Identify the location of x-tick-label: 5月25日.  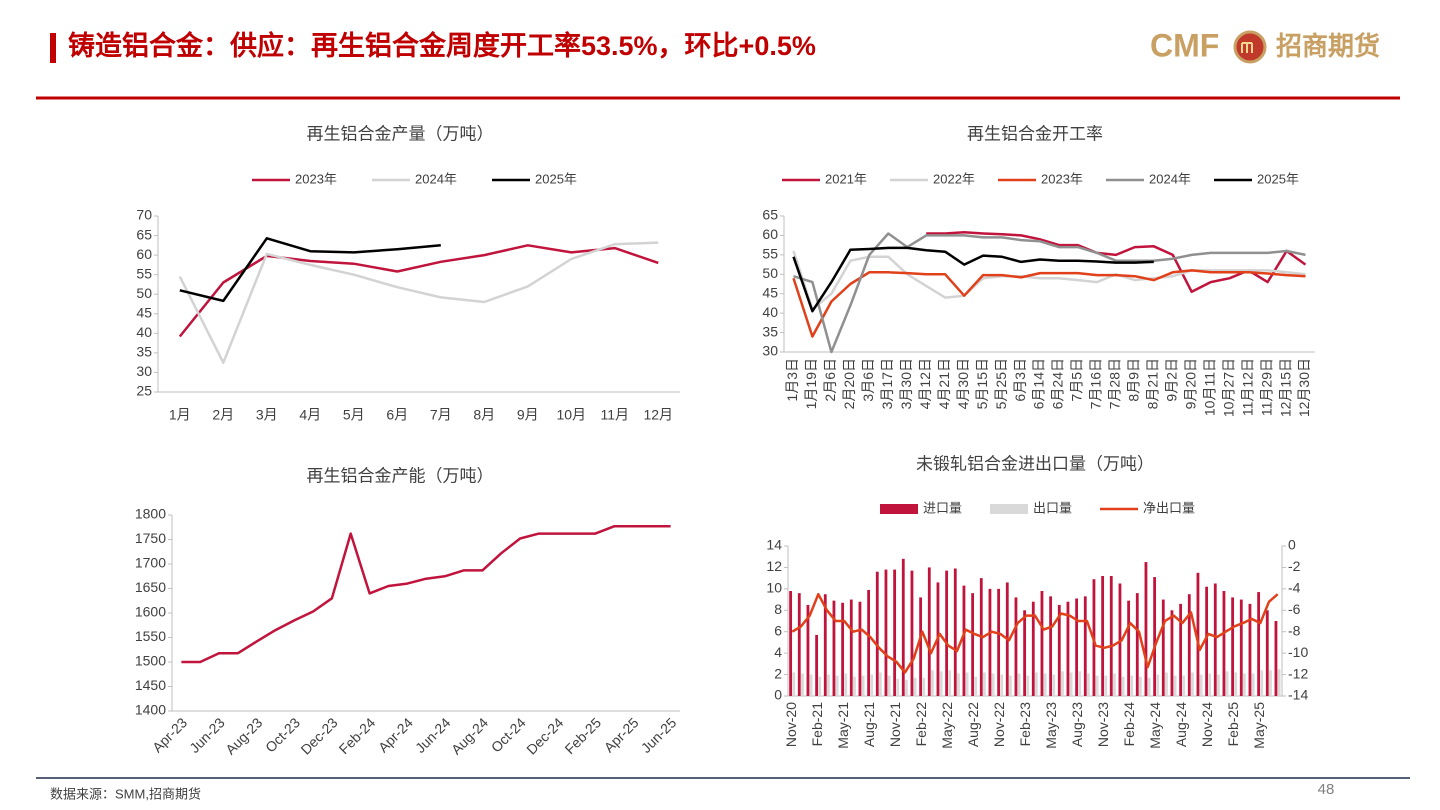
(1001, 383).